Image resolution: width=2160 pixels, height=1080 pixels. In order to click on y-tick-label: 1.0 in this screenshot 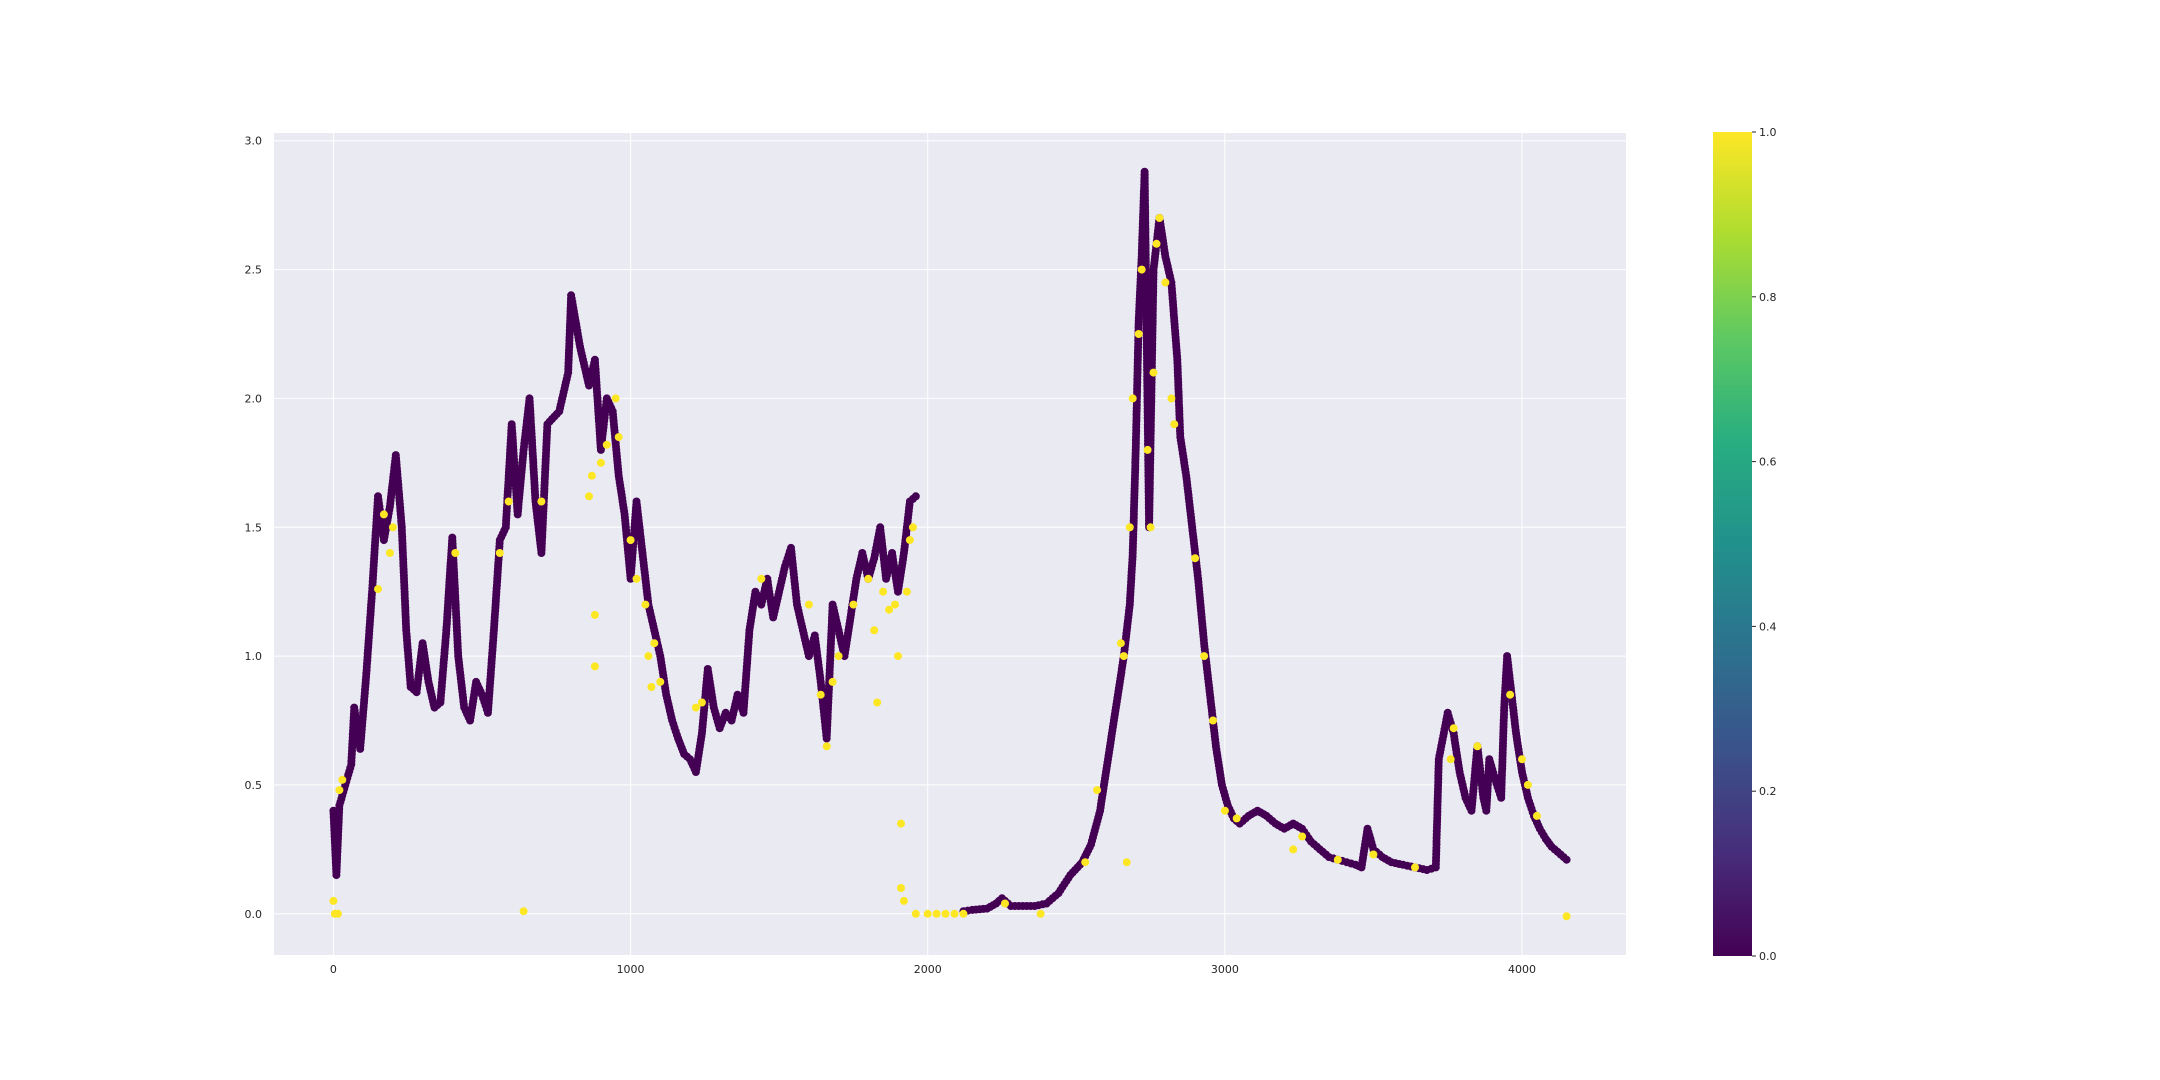, I will do `click(254, 656)`.